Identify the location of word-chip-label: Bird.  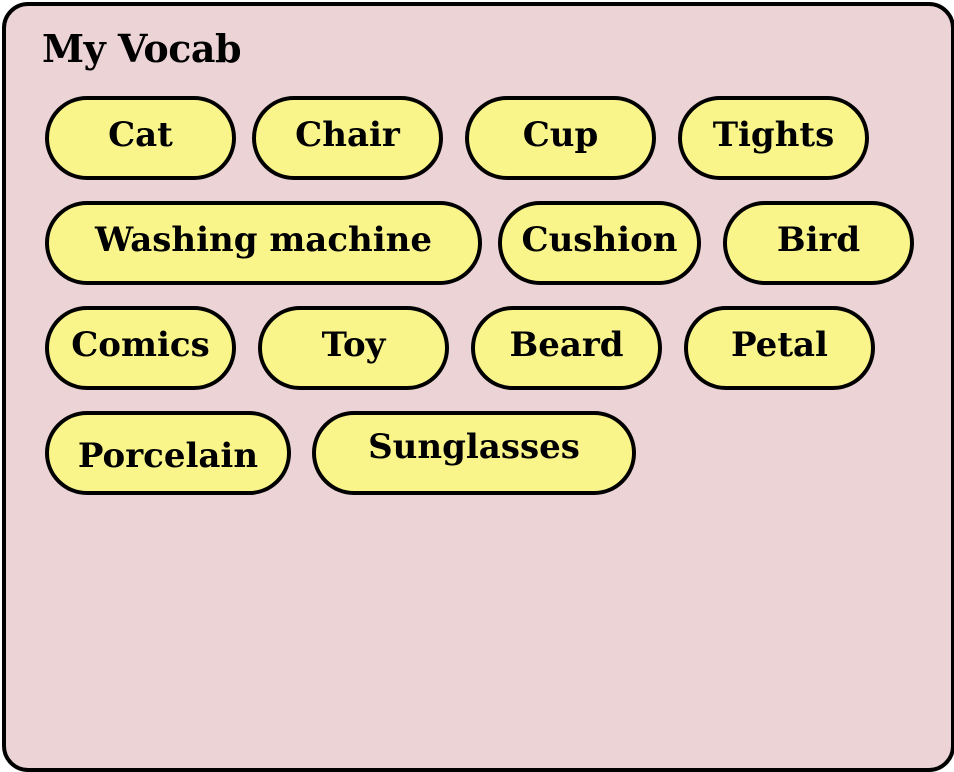
(818, 240).